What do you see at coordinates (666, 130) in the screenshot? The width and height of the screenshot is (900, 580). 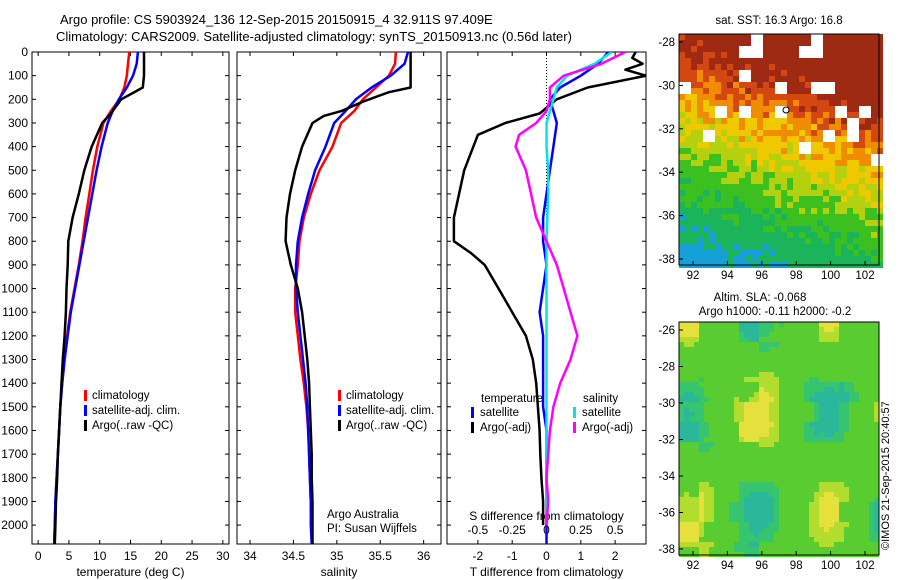 I see `sst-map-y-label: -32` at bounding box center [666, 130].